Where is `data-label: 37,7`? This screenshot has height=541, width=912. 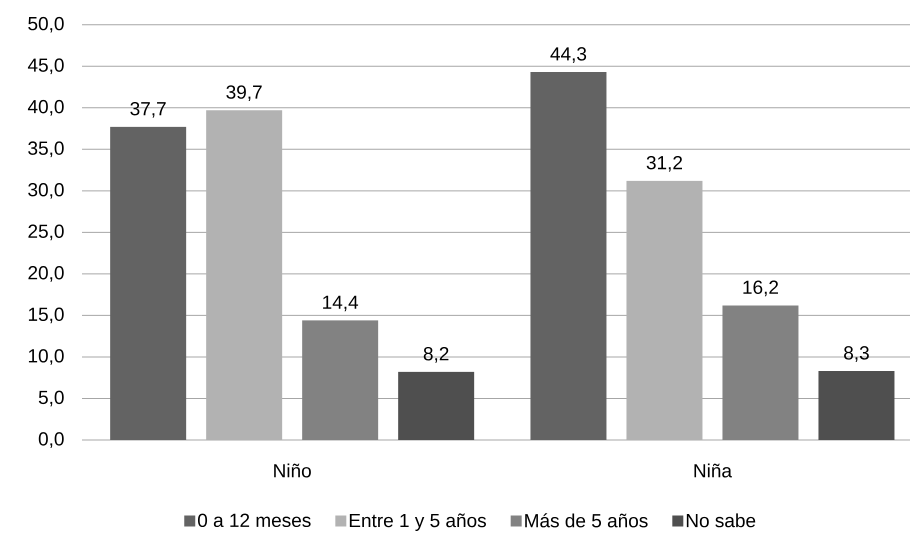 data-label: 37,7 is located at coordinates (148, 110).